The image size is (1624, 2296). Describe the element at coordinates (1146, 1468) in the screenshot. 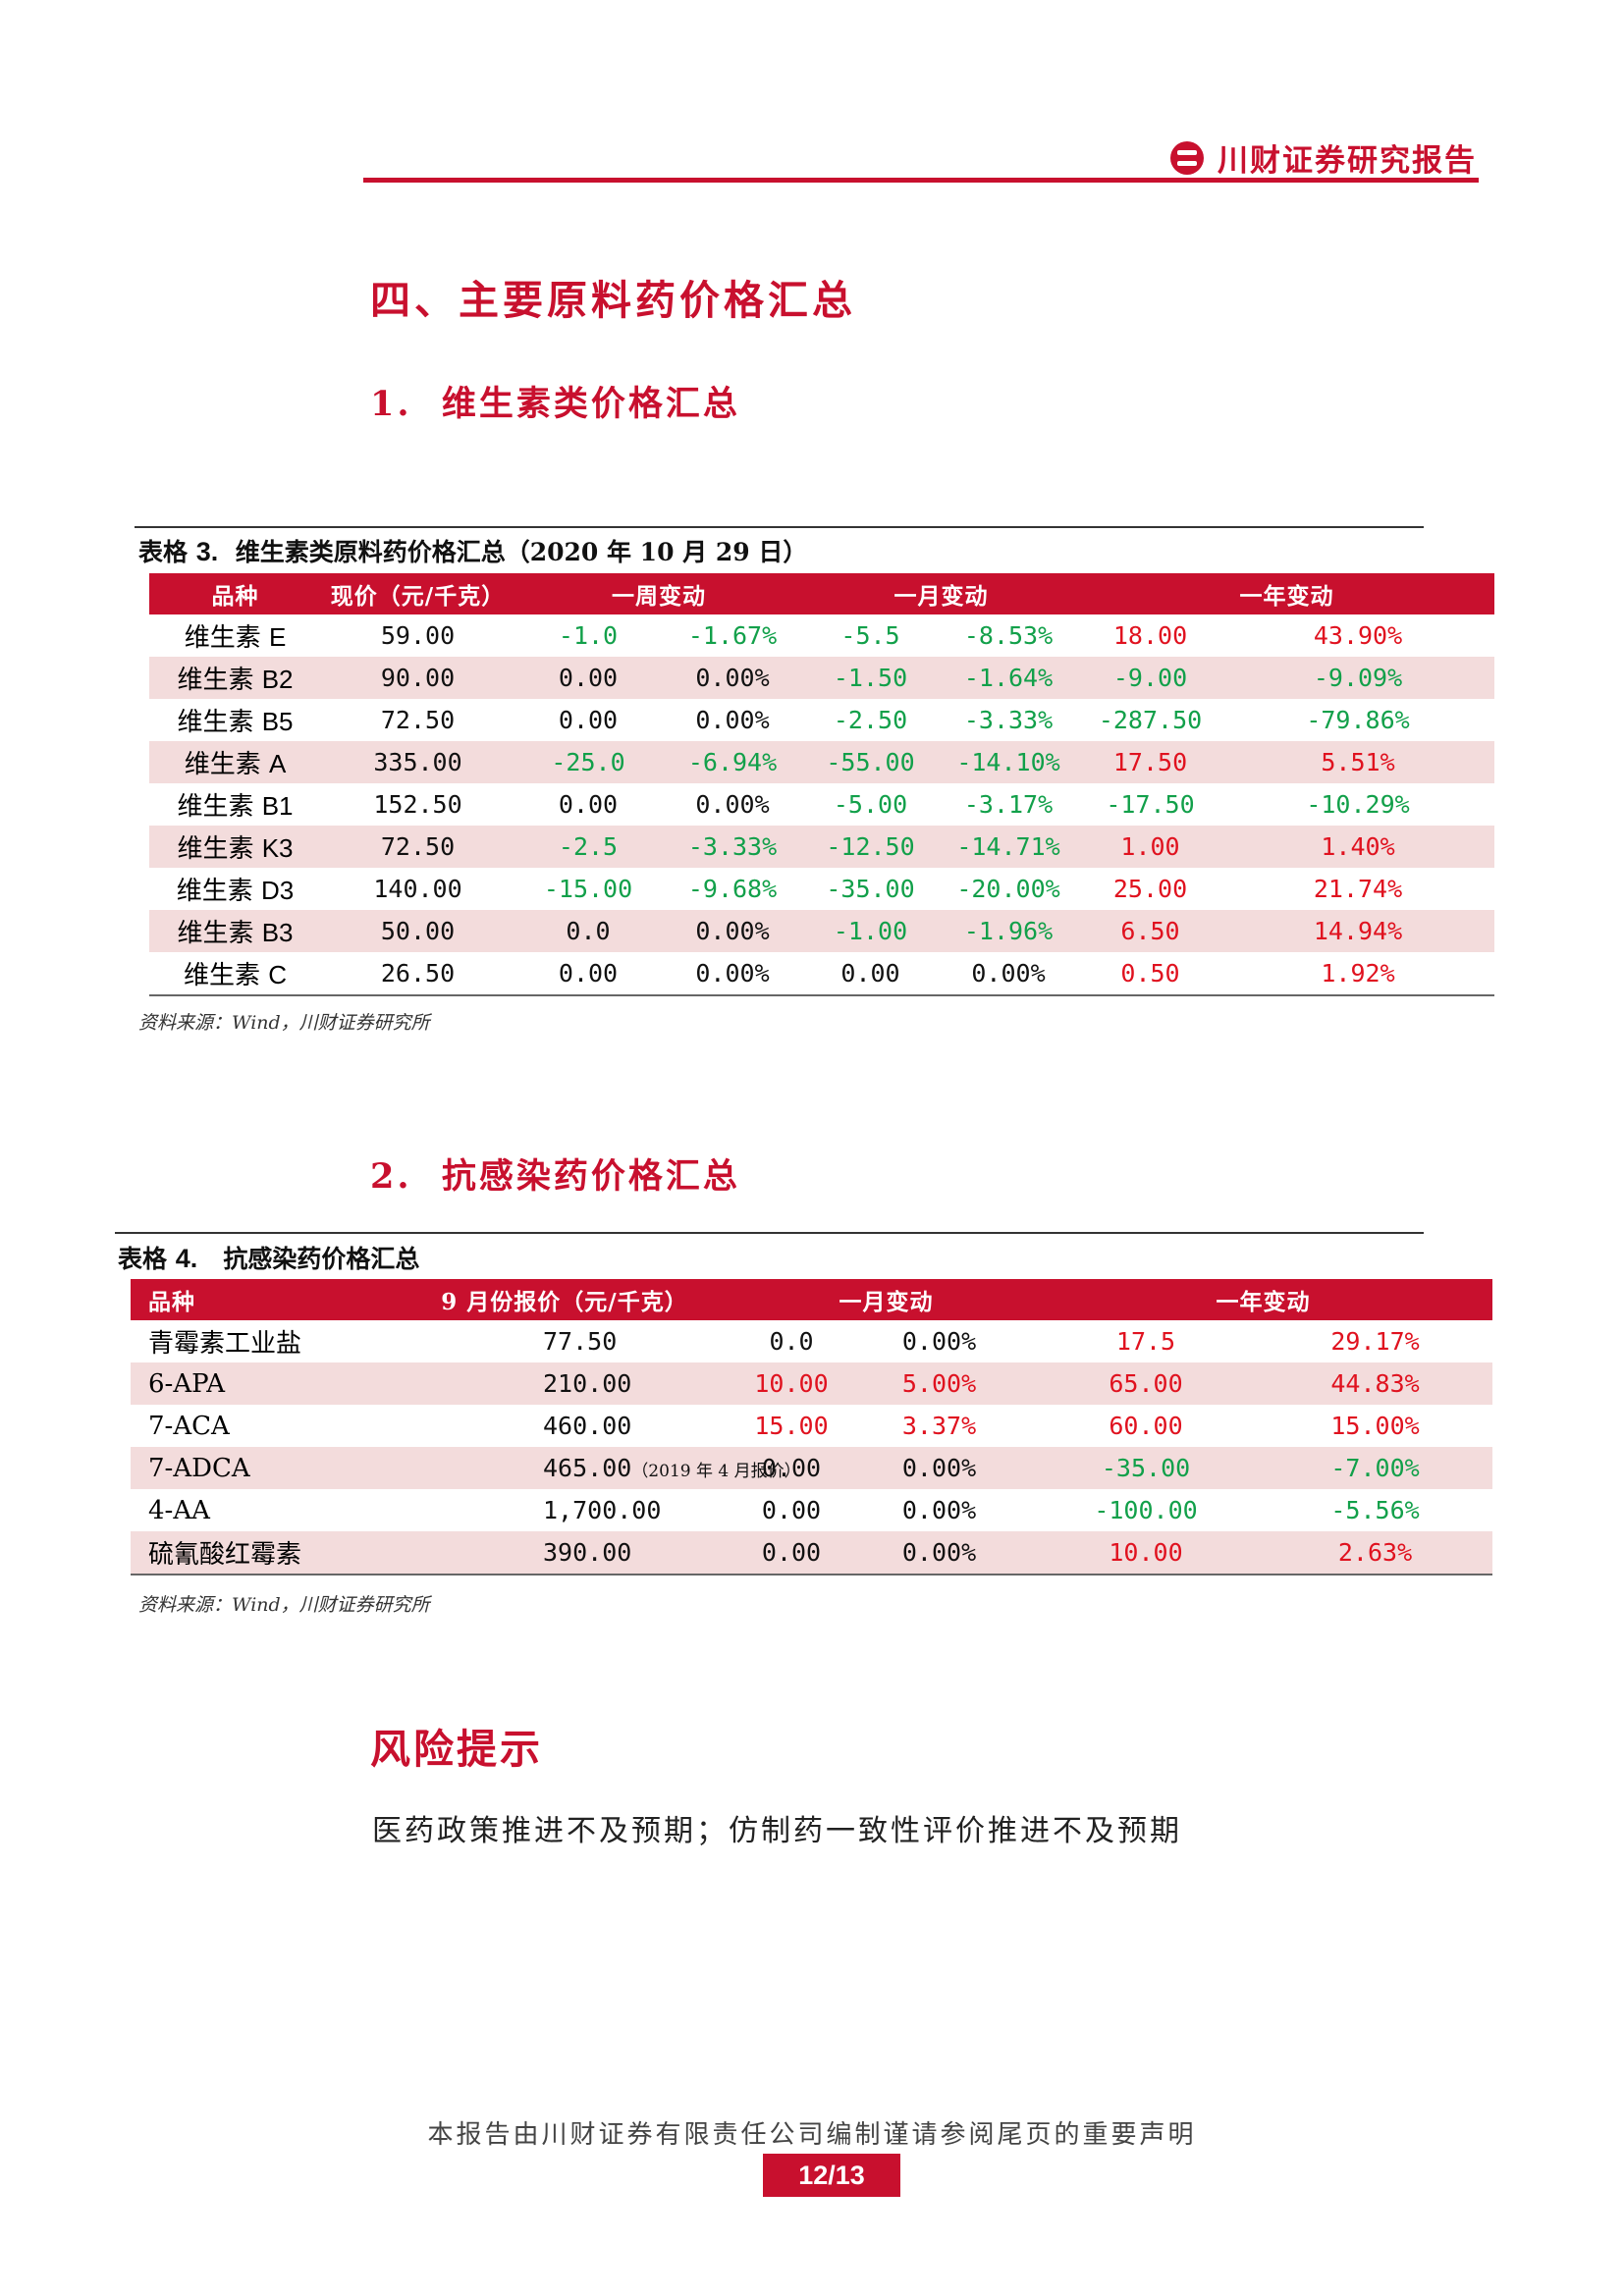

I see `change-cell: -35.00` at that location.